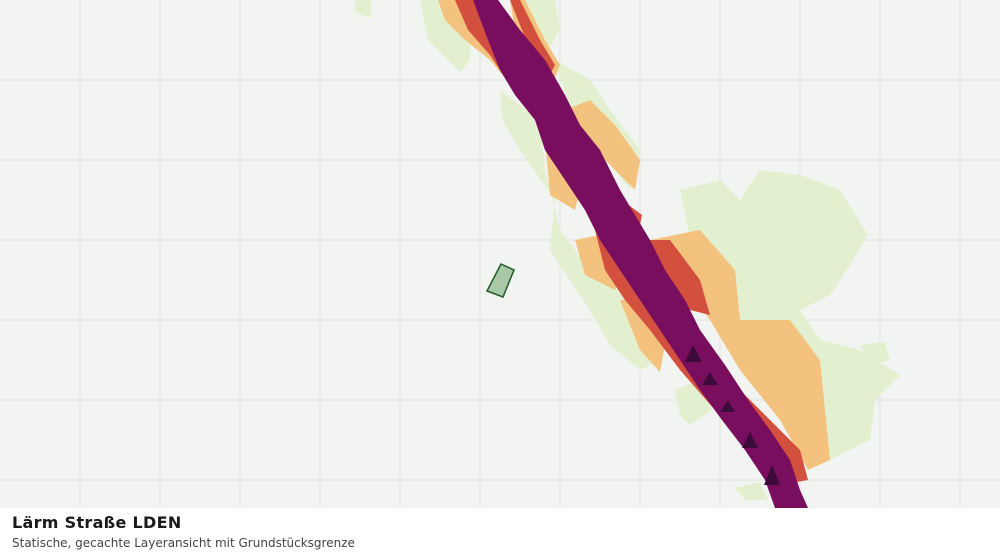 This screenshot has width=1000, height=560. Describe the element at coordinates (500, 280) in the screenshot. I see `parcel-boundary` at that location.